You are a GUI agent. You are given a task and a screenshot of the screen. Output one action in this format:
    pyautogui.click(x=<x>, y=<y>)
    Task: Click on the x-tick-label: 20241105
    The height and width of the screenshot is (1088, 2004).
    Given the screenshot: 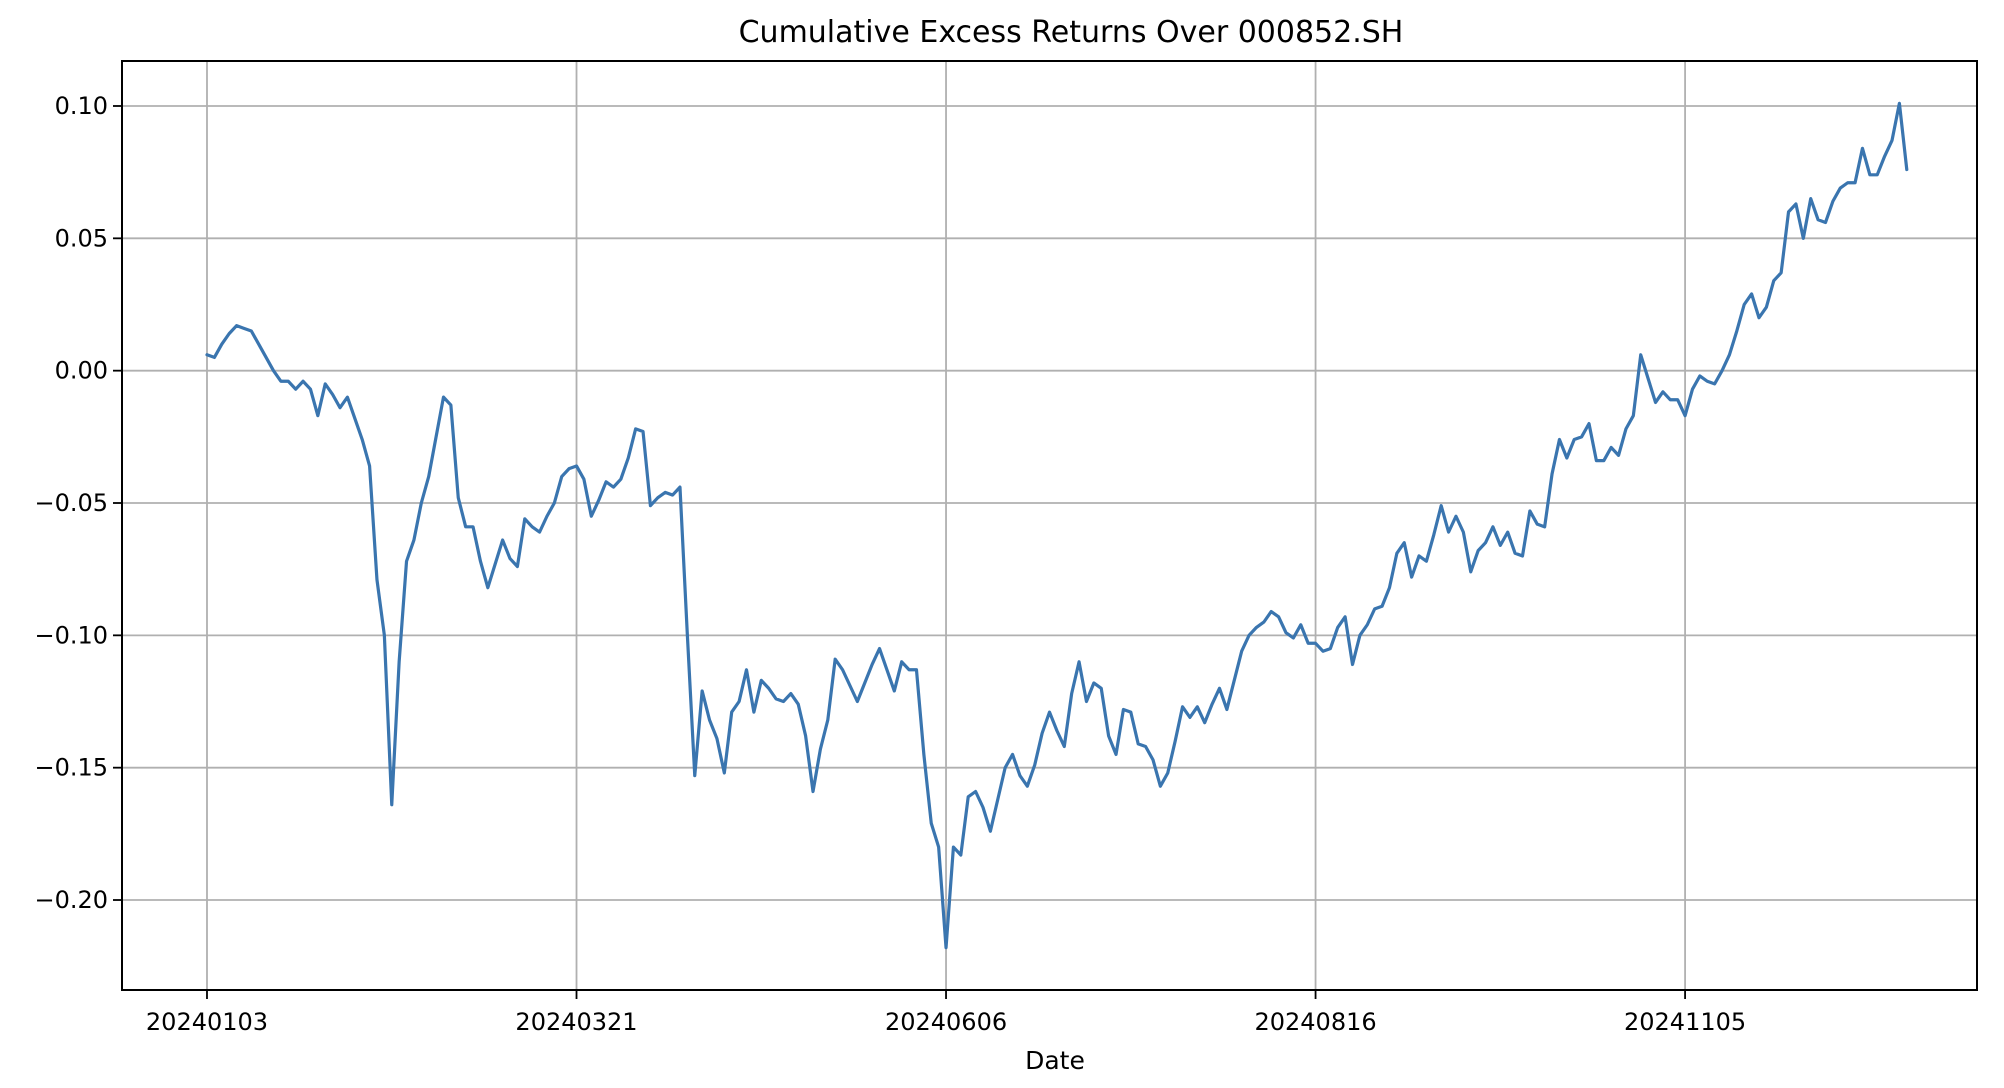 What is the action you would take?
    pyautogui.click(x=1685, y=1022)
    